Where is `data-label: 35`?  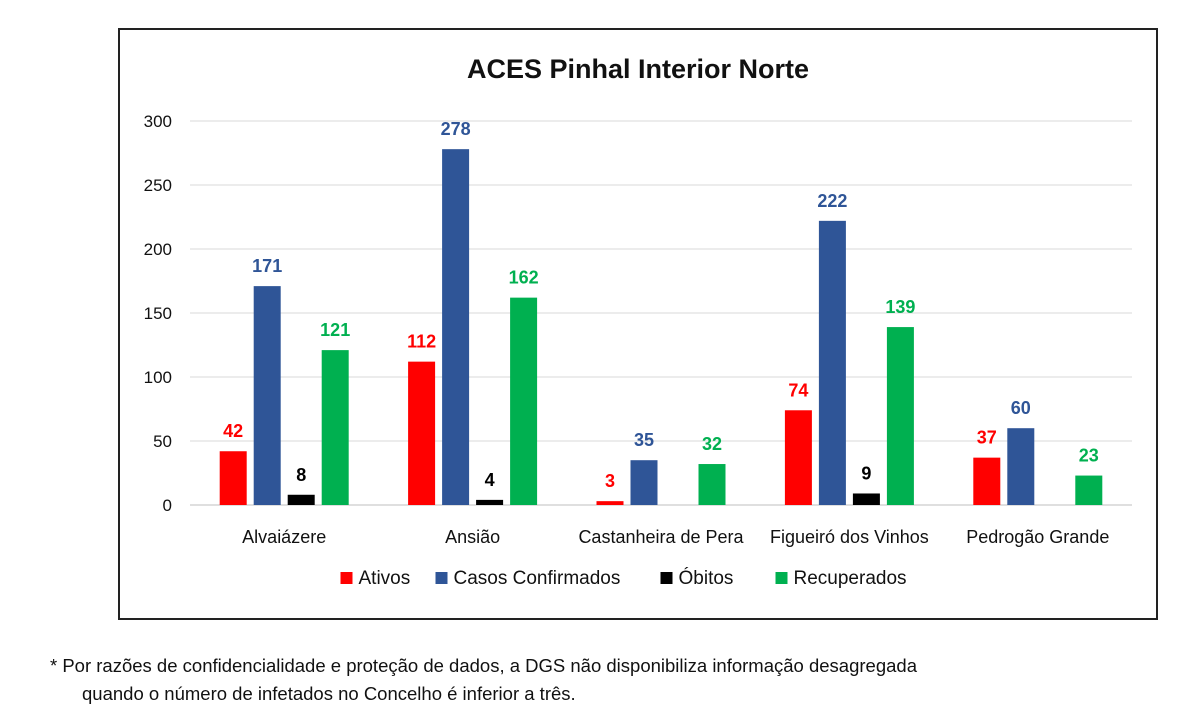 data-label: 35 is located at coordinates (644, 440).